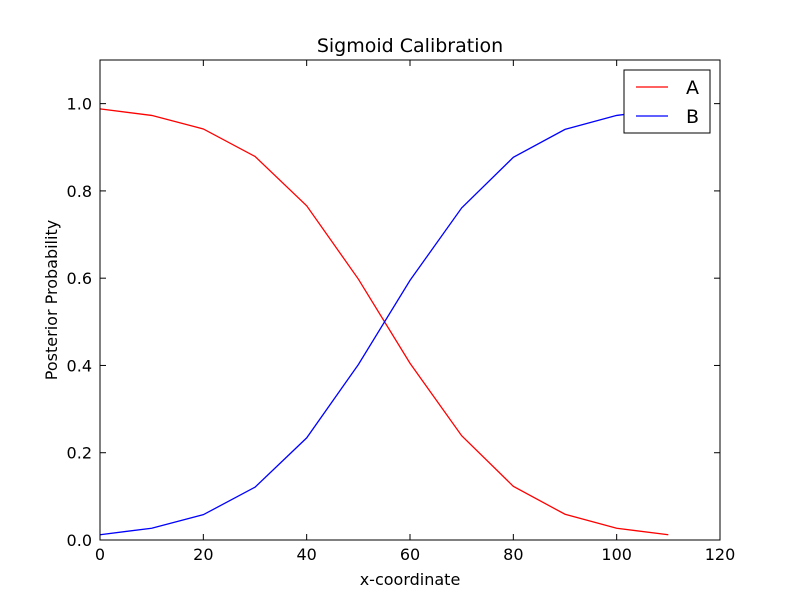  I want to click on legend: AB, so click(667, 101).